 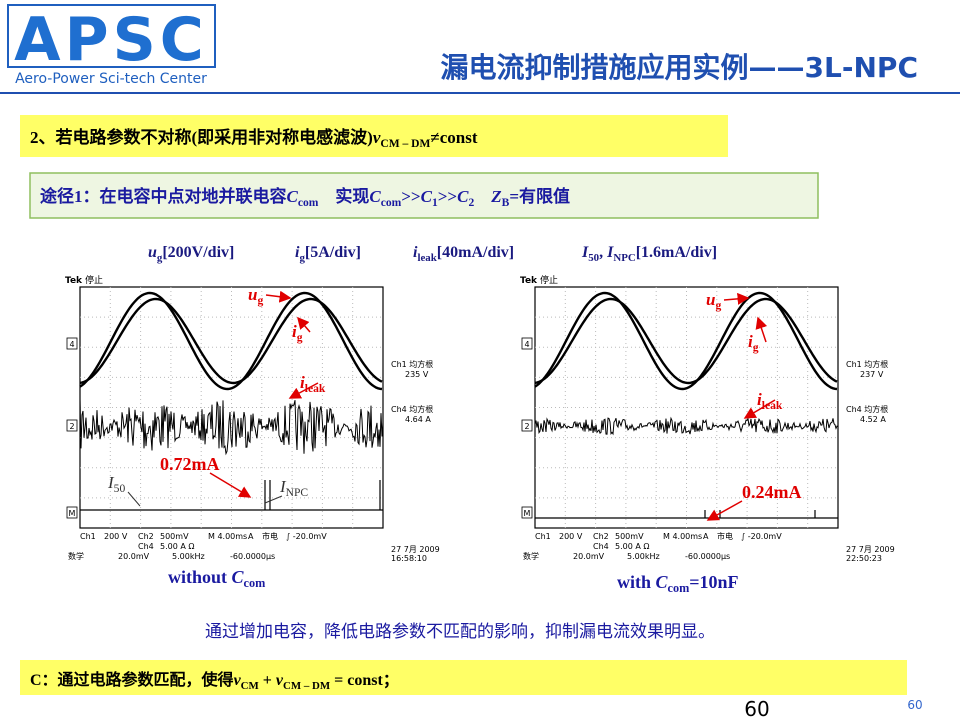 I want to click on text-part: +, so click(x=267, y=680).